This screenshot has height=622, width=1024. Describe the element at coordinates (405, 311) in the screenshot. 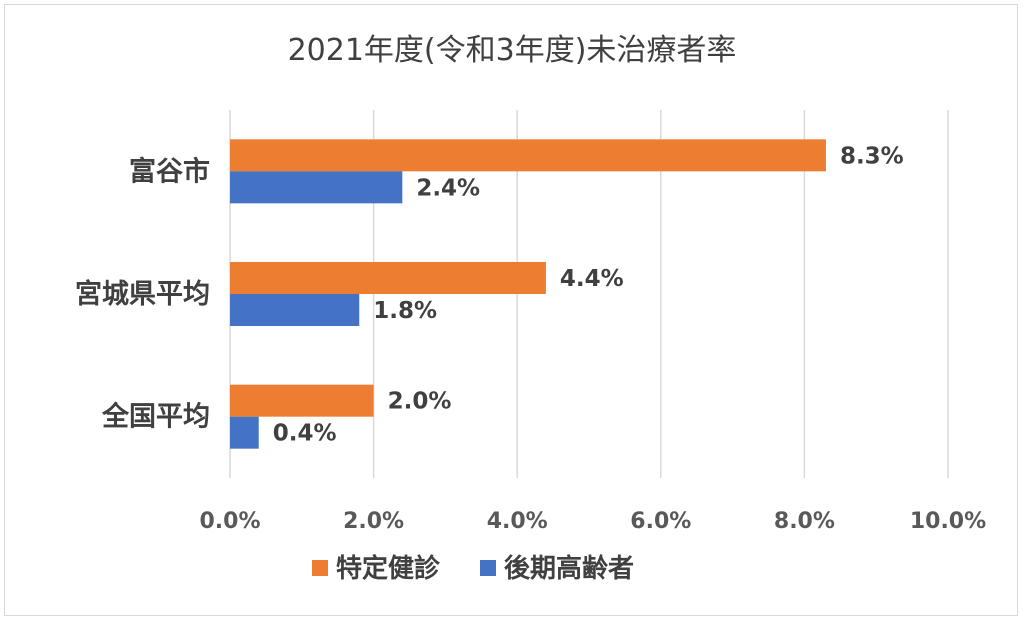

I see `data-label: 1.8%` at that location.